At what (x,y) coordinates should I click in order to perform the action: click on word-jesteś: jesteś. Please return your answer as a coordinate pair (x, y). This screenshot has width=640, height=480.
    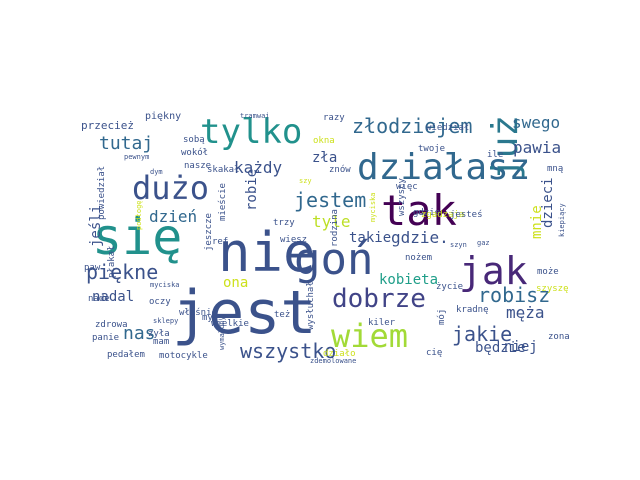
    Looking at the image, I should click on (466, 215).